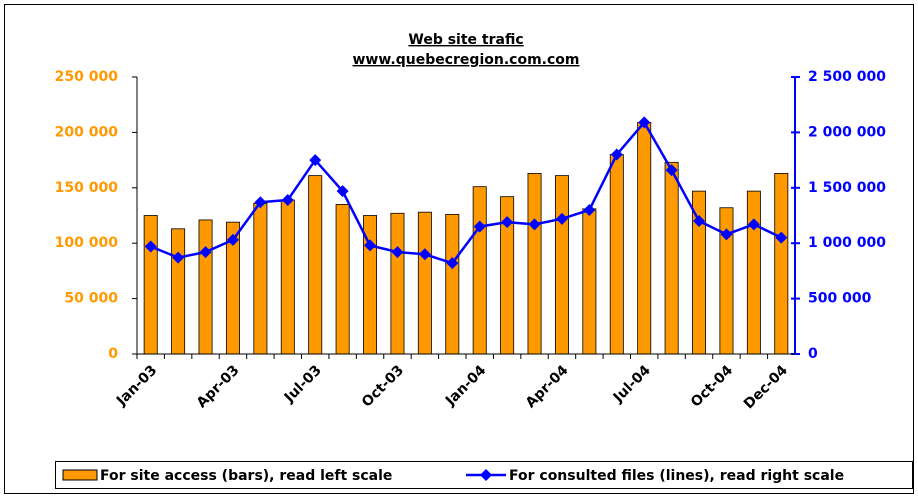 Image resolution: width=918 pixels, height=499 pixels. Describe the element at coordinates (465, 40) in the screenshot. I see `chart-title: Web site trafic` at that location.